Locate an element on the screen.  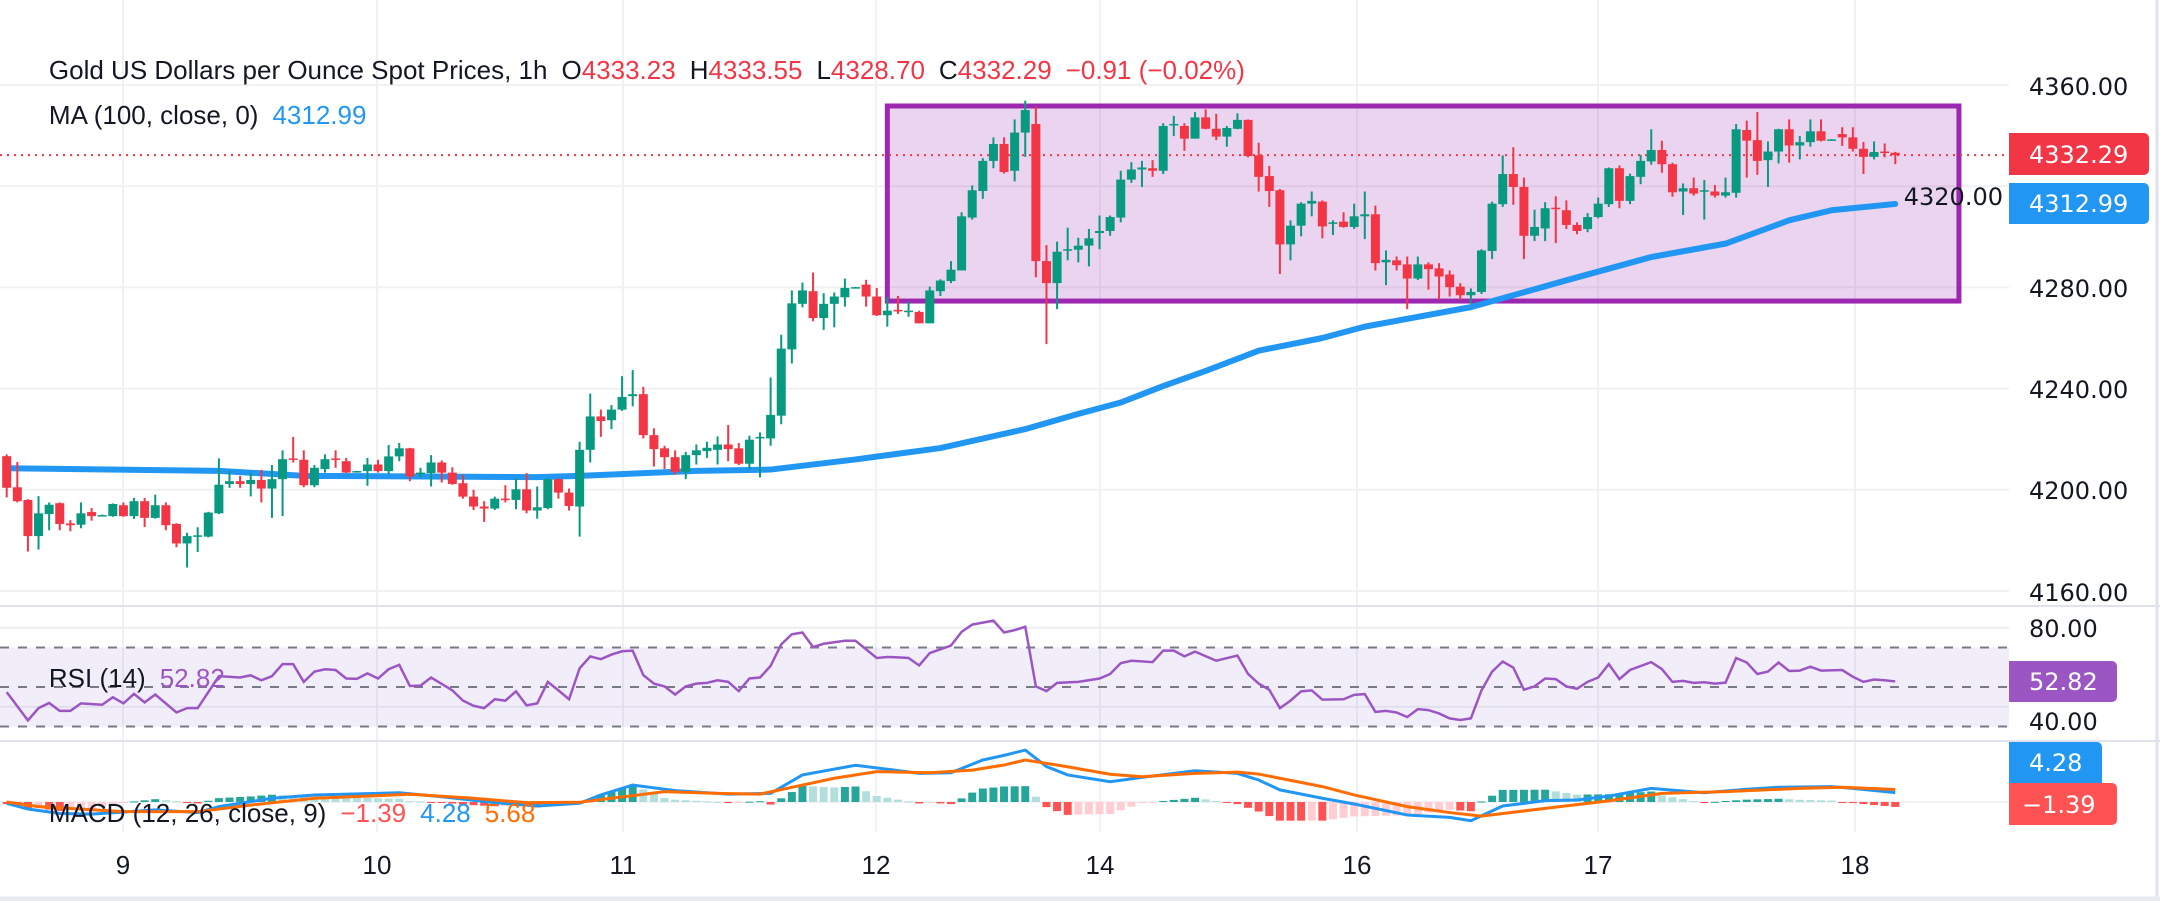
last-price-label: 4332.29 is located at coordinates (2078, 155).